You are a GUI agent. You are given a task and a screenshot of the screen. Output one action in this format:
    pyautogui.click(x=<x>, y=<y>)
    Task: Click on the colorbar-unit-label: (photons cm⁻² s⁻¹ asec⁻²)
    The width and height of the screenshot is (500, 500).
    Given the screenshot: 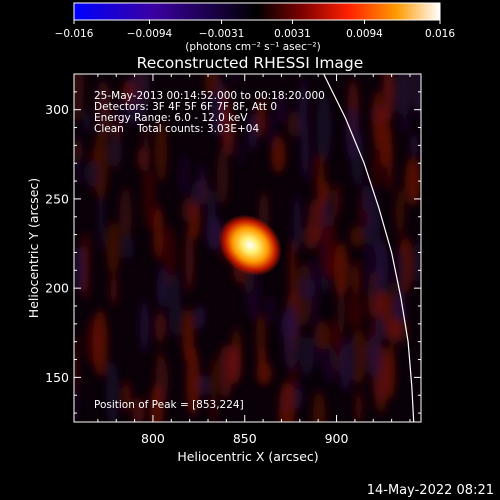 What is the action you would take?
    pyautogui.click(x=252, y=47)
    